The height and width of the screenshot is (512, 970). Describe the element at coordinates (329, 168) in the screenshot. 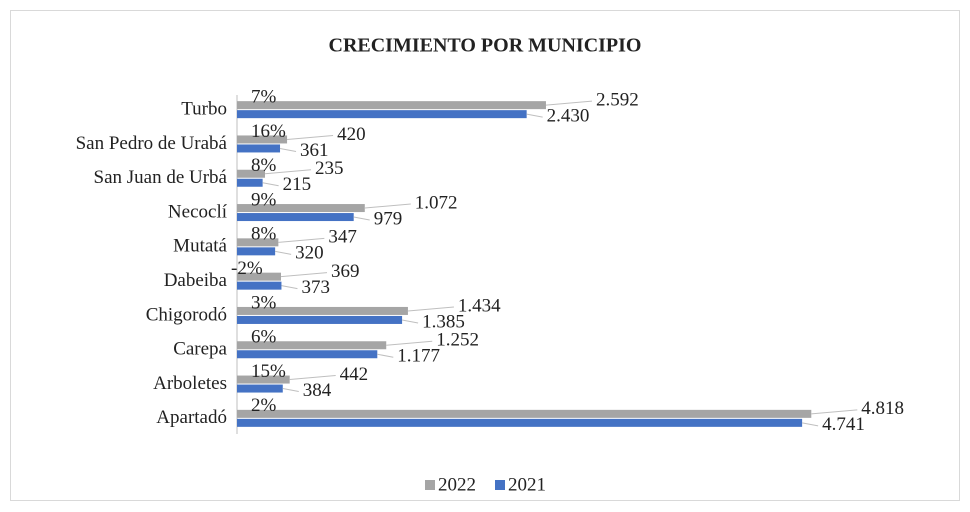

I see `value-label: 235` at that location.